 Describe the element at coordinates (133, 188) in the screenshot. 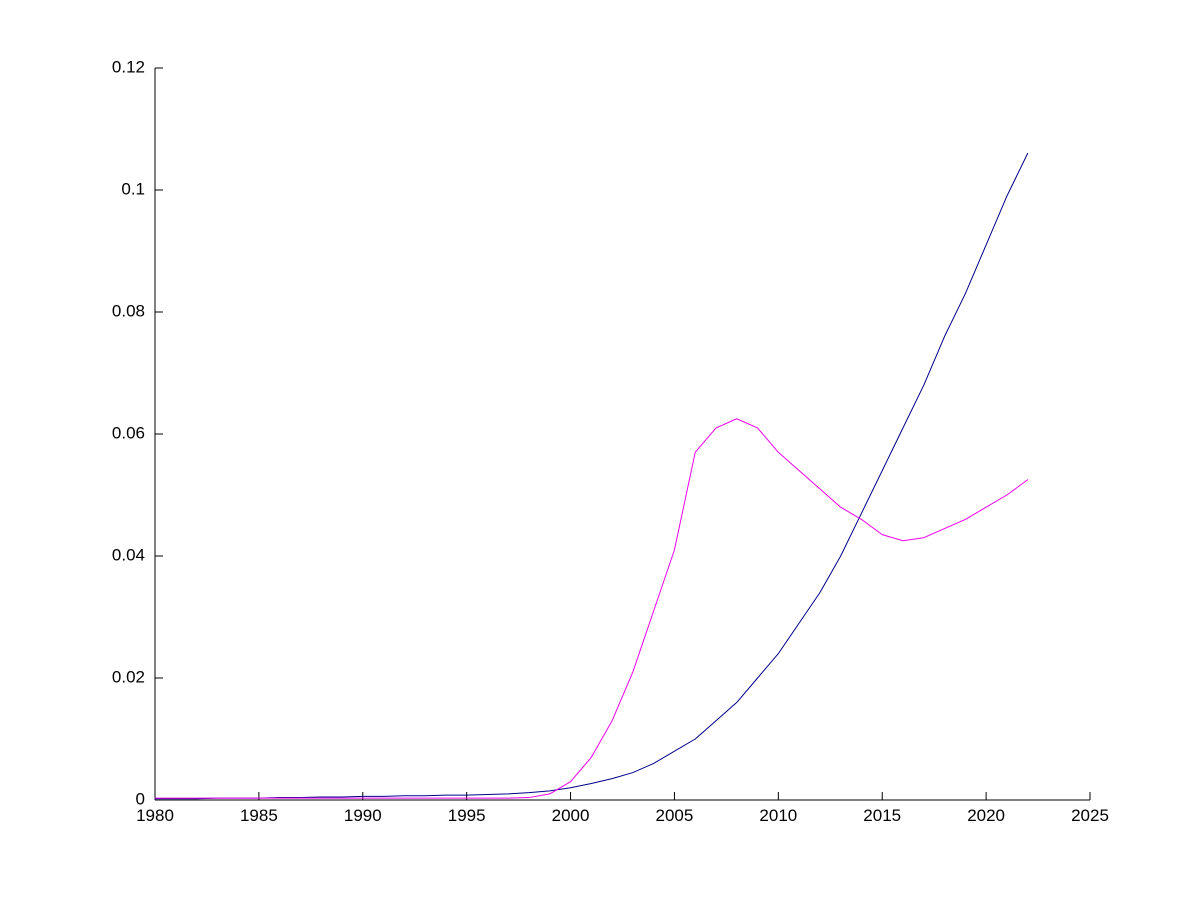

I see `y-tick-label: 0.1` at that location.